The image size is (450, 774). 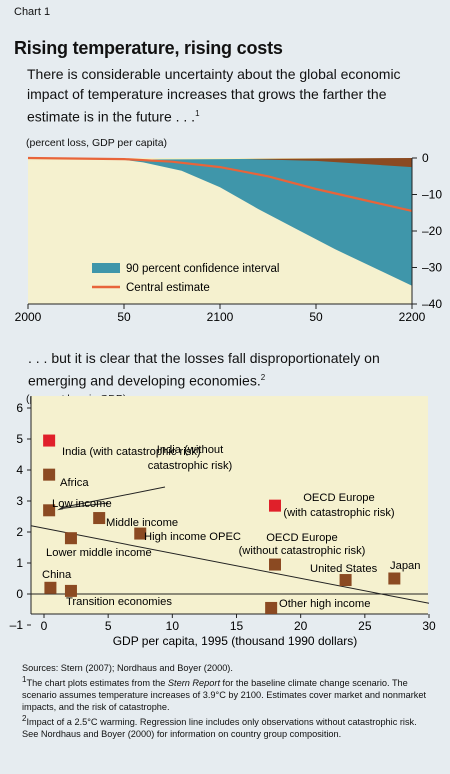 What do you see at coordinates (44, 626) in the screenshot?
I see `scatter-x-tick-label: 0` at bounding box center [44, 626].